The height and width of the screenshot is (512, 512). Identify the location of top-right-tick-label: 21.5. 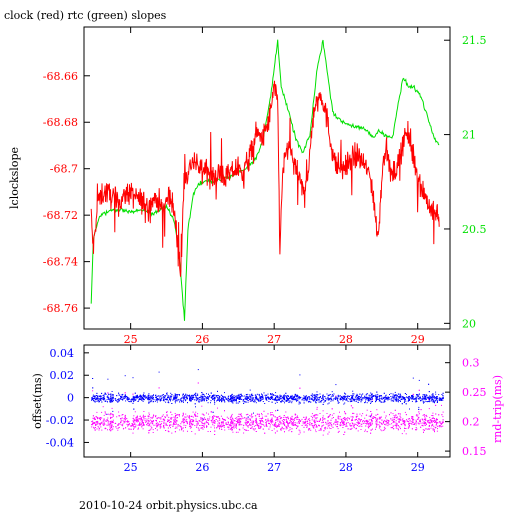
(474, 40).